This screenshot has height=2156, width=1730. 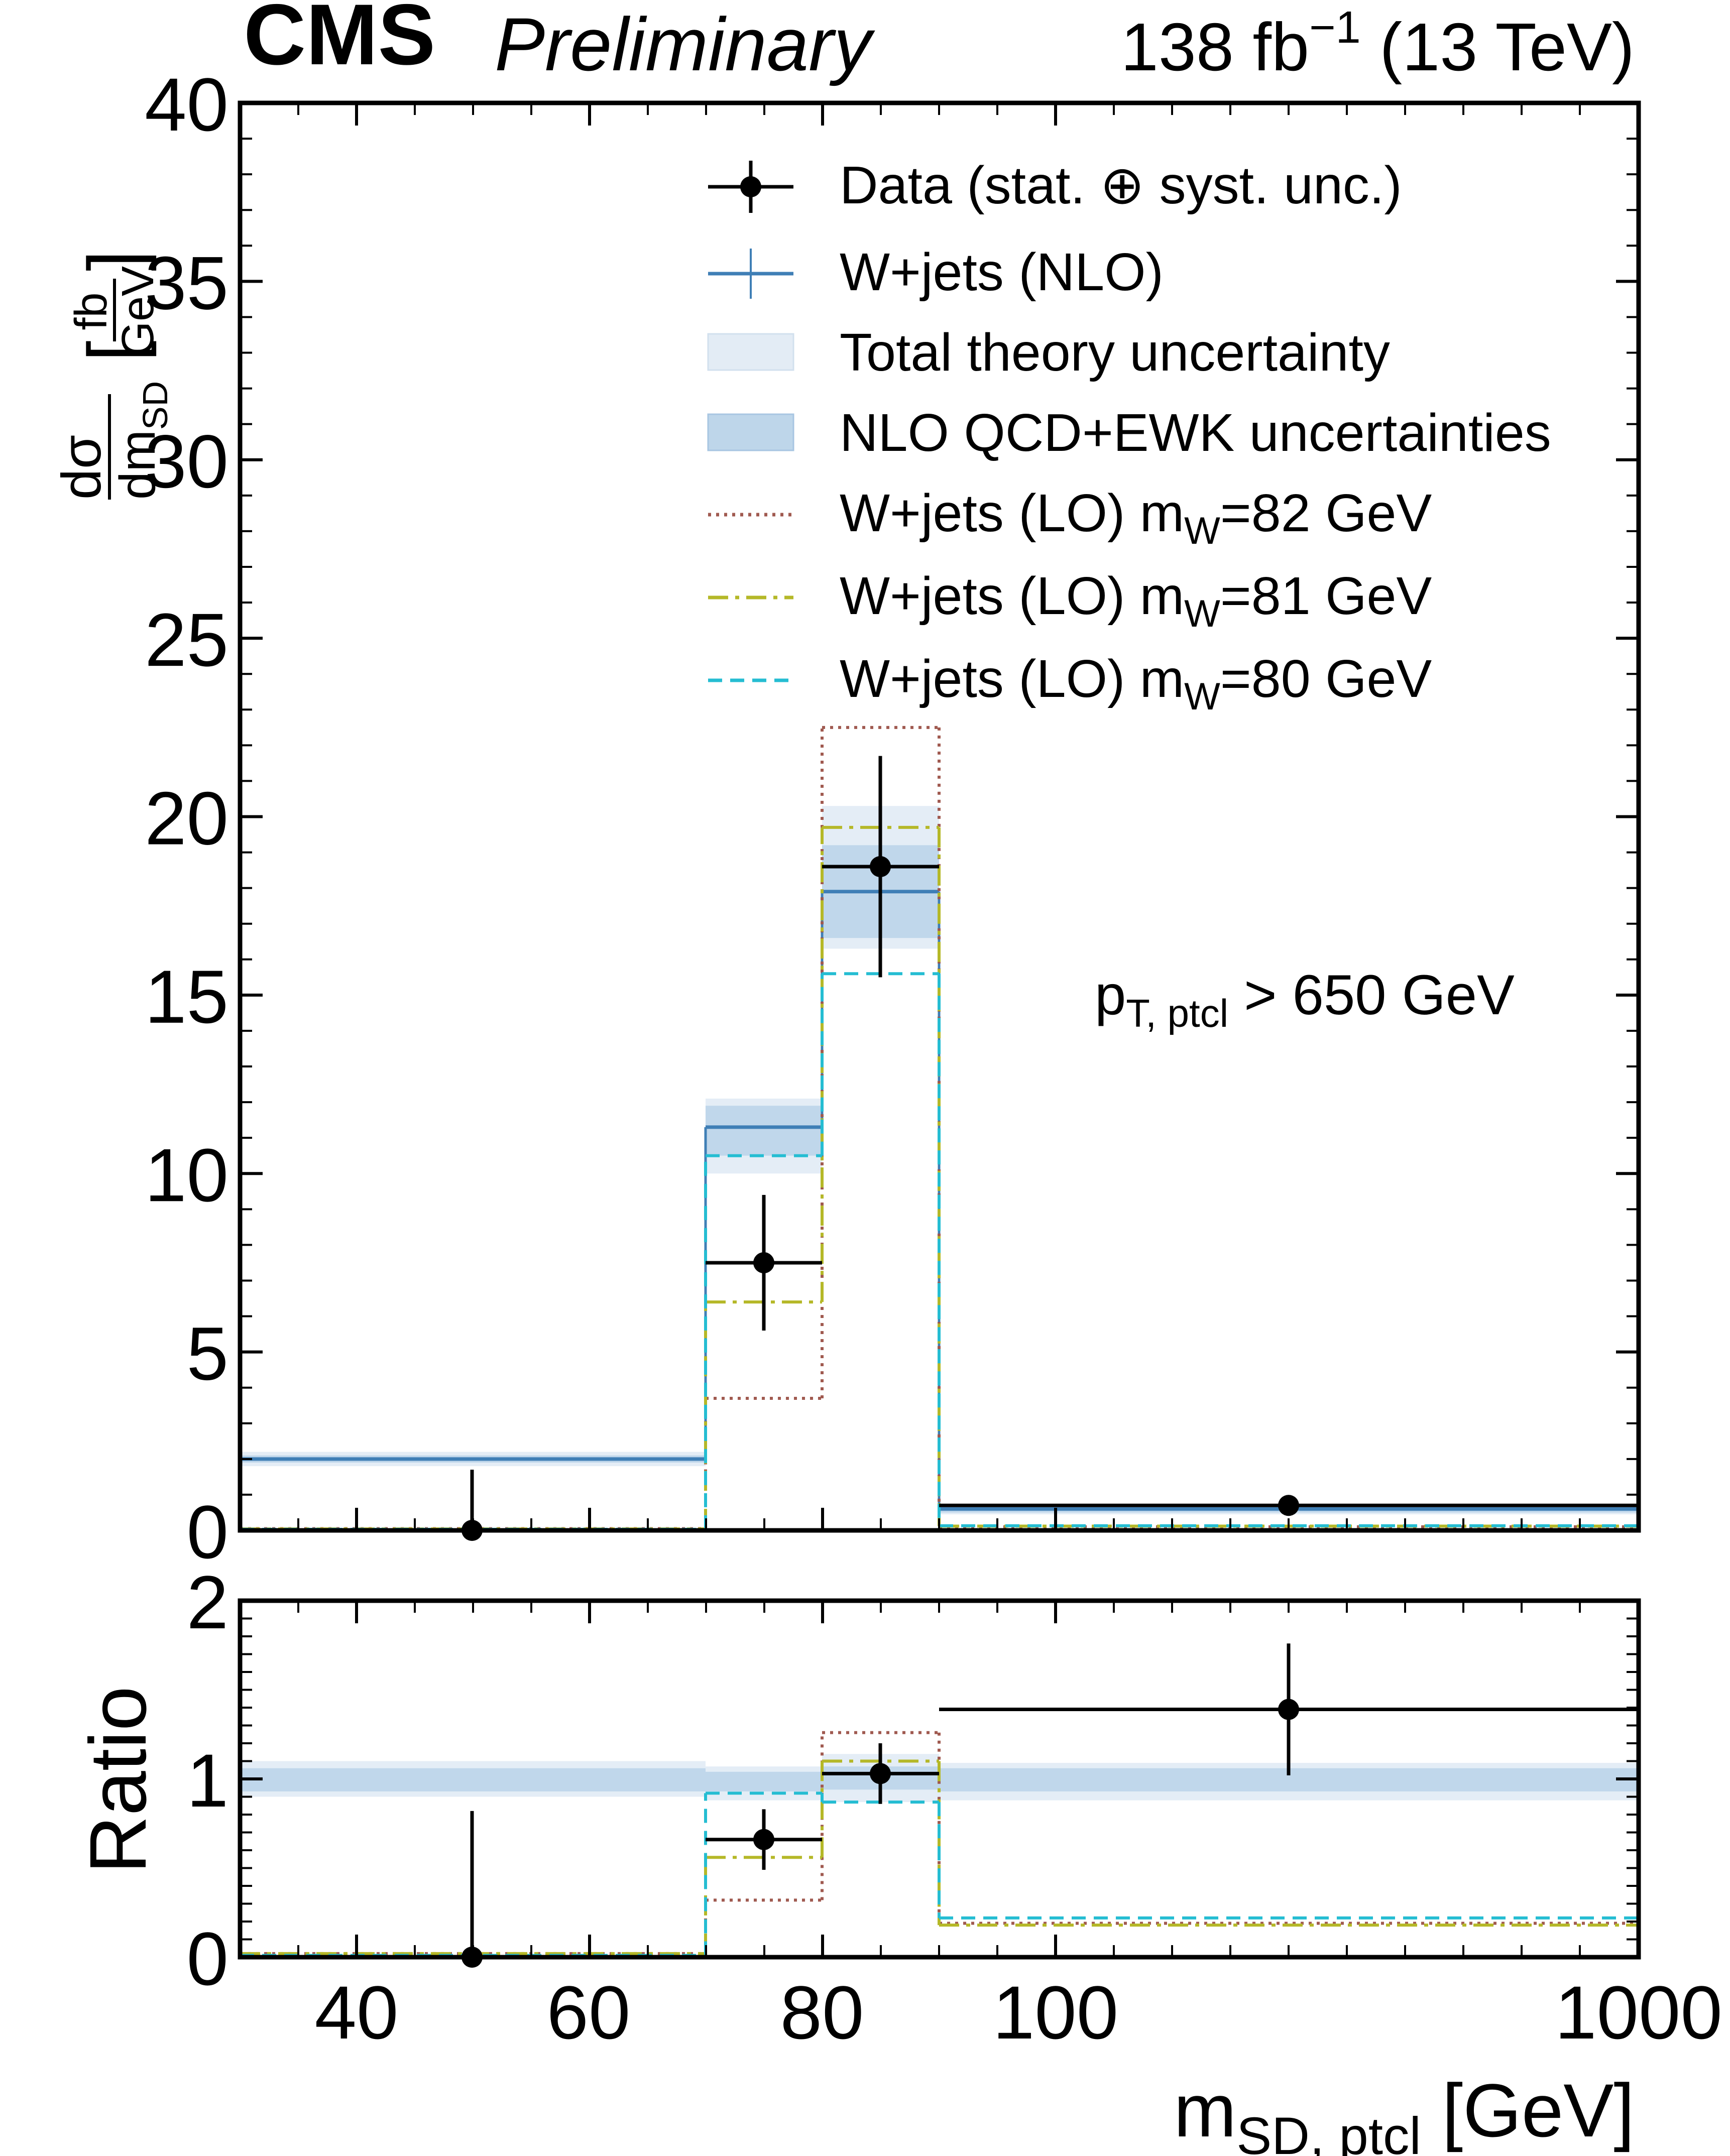 I want to click on main-ytick-label-4: 20, so click(x=186, y=818).